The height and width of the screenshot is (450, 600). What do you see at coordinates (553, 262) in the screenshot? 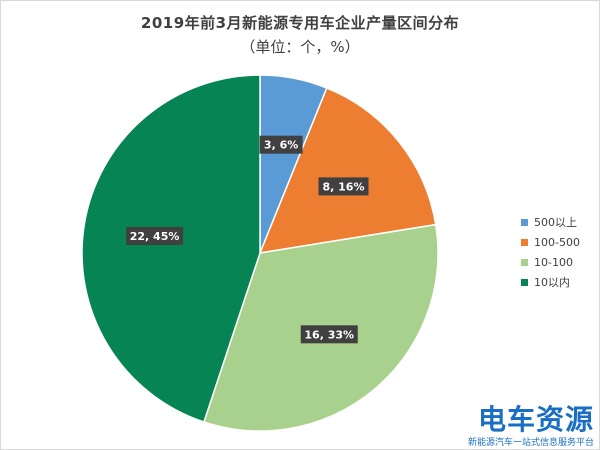
I see `legend-label: 10-100` at bounding box center [553, 262].